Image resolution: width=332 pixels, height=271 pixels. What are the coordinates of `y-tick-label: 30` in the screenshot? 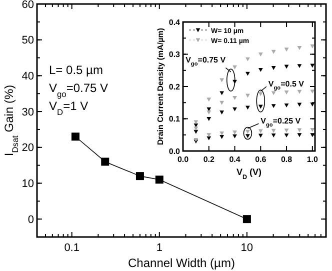 It's located at (28, 112).